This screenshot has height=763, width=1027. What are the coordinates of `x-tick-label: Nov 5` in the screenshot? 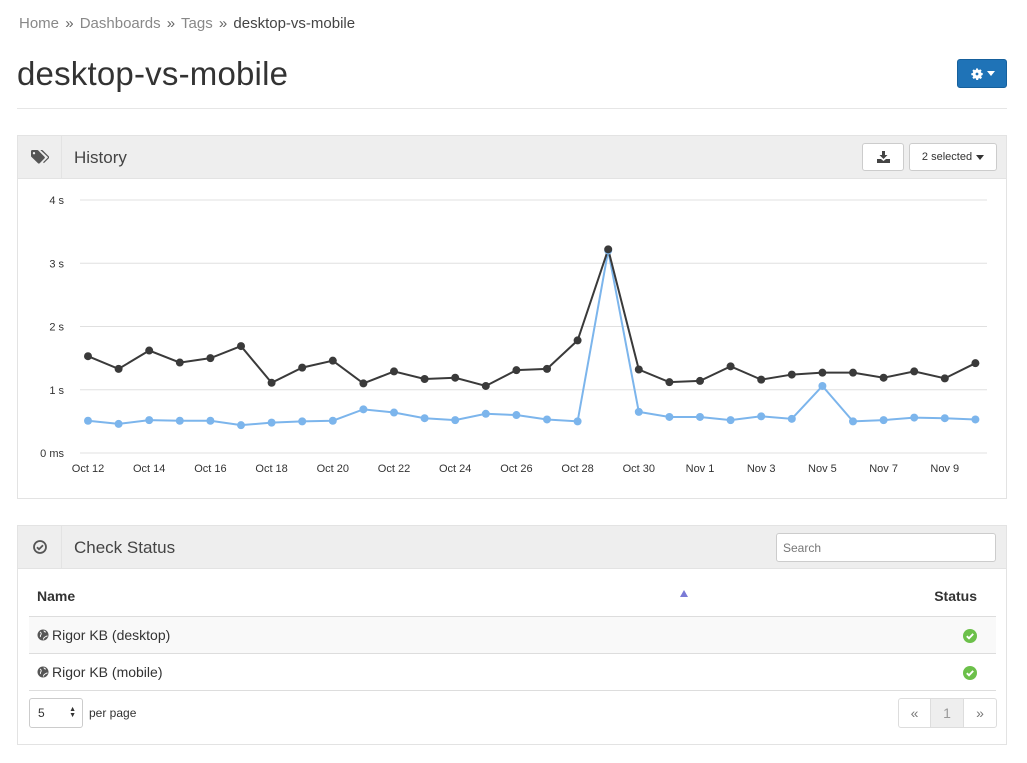 It's located at (822, 469).